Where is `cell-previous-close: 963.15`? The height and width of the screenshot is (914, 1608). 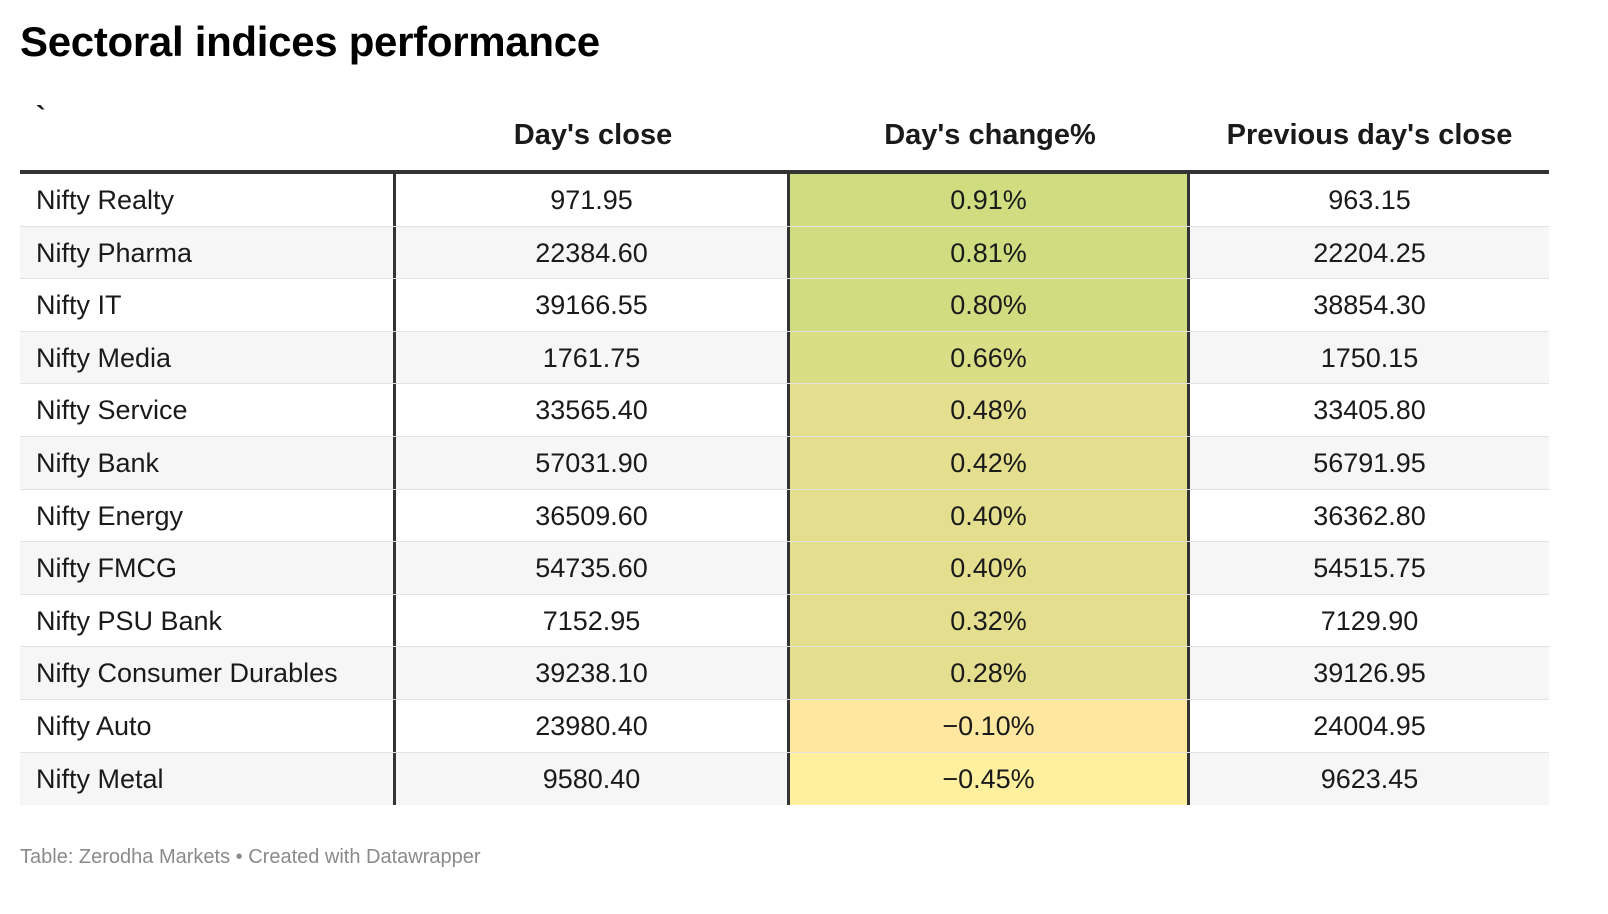
cell-previous-close: 963.15 is located at coordinates (1369, 200).